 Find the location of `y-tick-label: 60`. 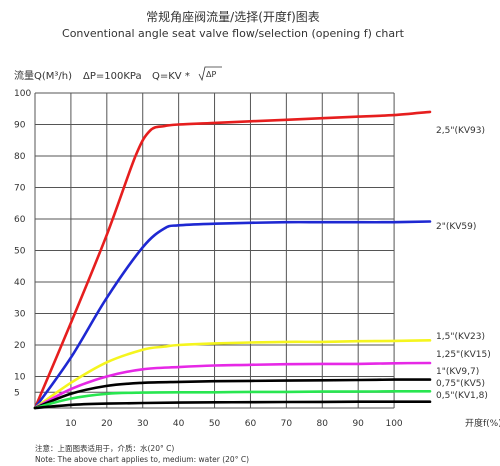

y-tick-label: 60 is located at coordinates (20, 220).